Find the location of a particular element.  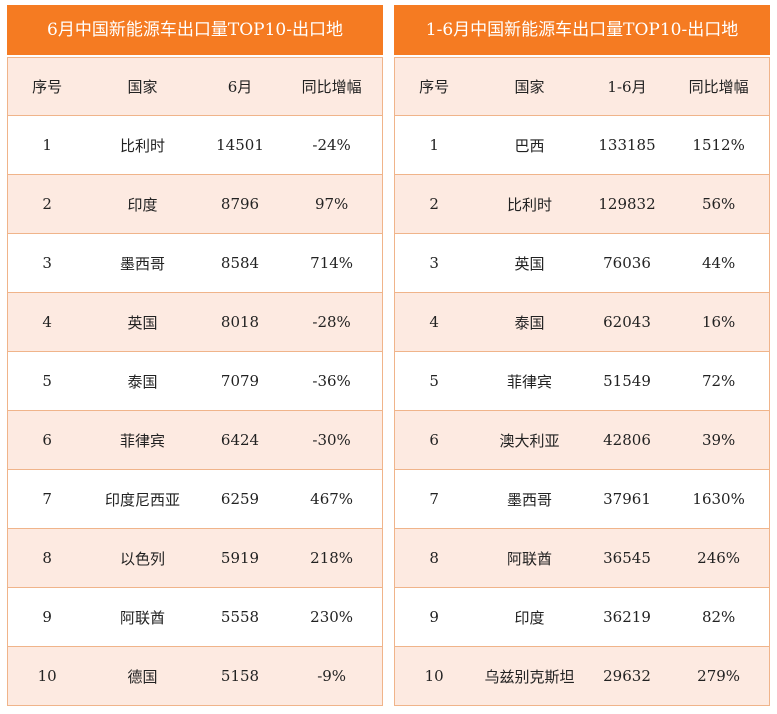

table-row: 1 巴西 133185 1512% is located at coordinates (582, 145).